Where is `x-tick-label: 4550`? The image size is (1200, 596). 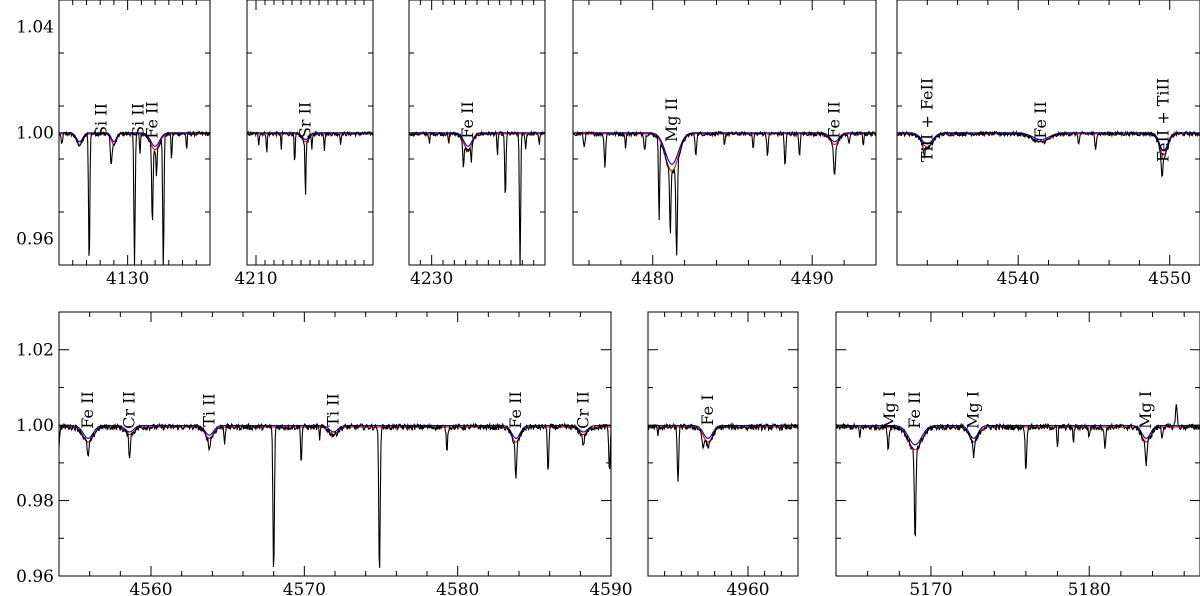 x-tick-label: 4550 is located at coordinates (1169, 279).